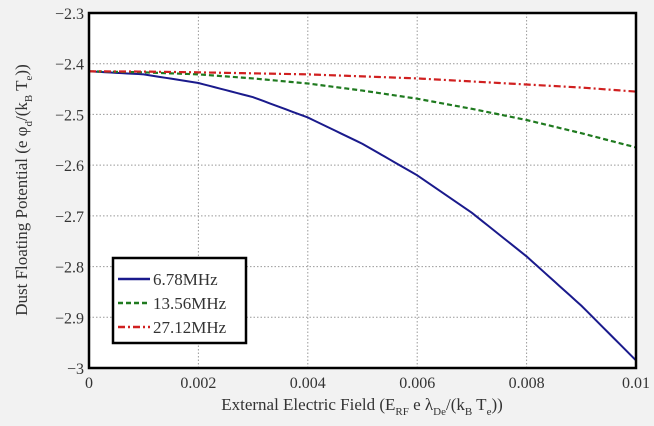  What do you see at coordinates (89, 383) in the screenshot?
I see `x-tick-label: 0` at bounding box center [89, 383].